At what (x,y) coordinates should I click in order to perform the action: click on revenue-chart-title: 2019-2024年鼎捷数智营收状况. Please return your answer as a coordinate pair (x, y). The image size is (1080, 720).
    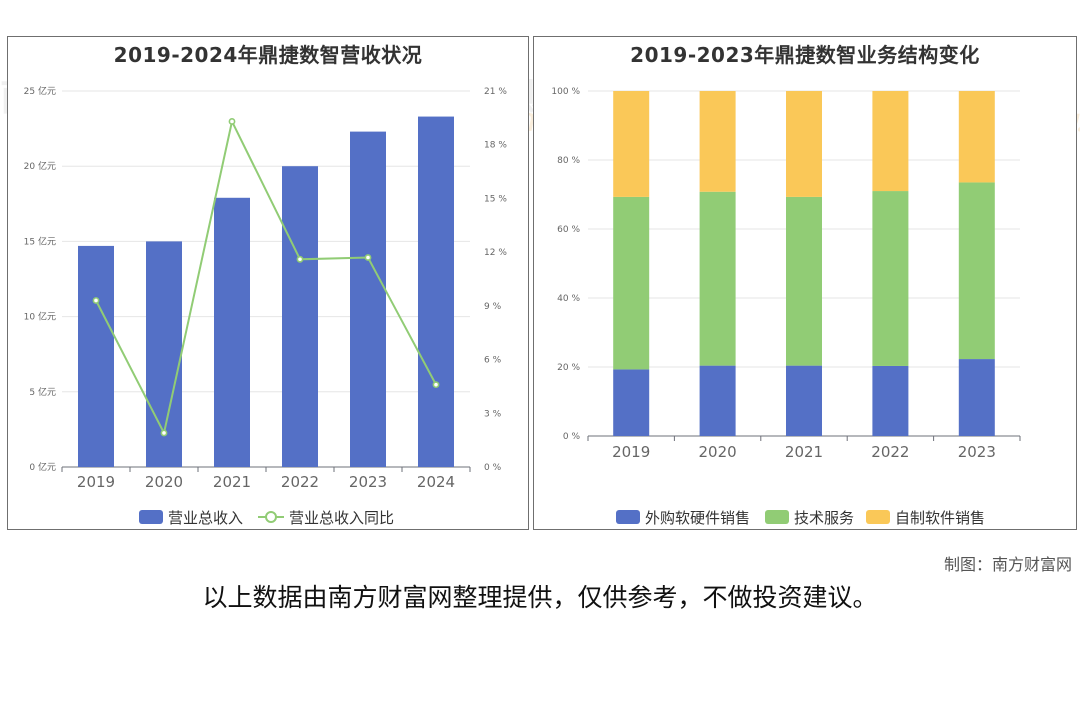
    Looking at the image, I should click on (268, 55).